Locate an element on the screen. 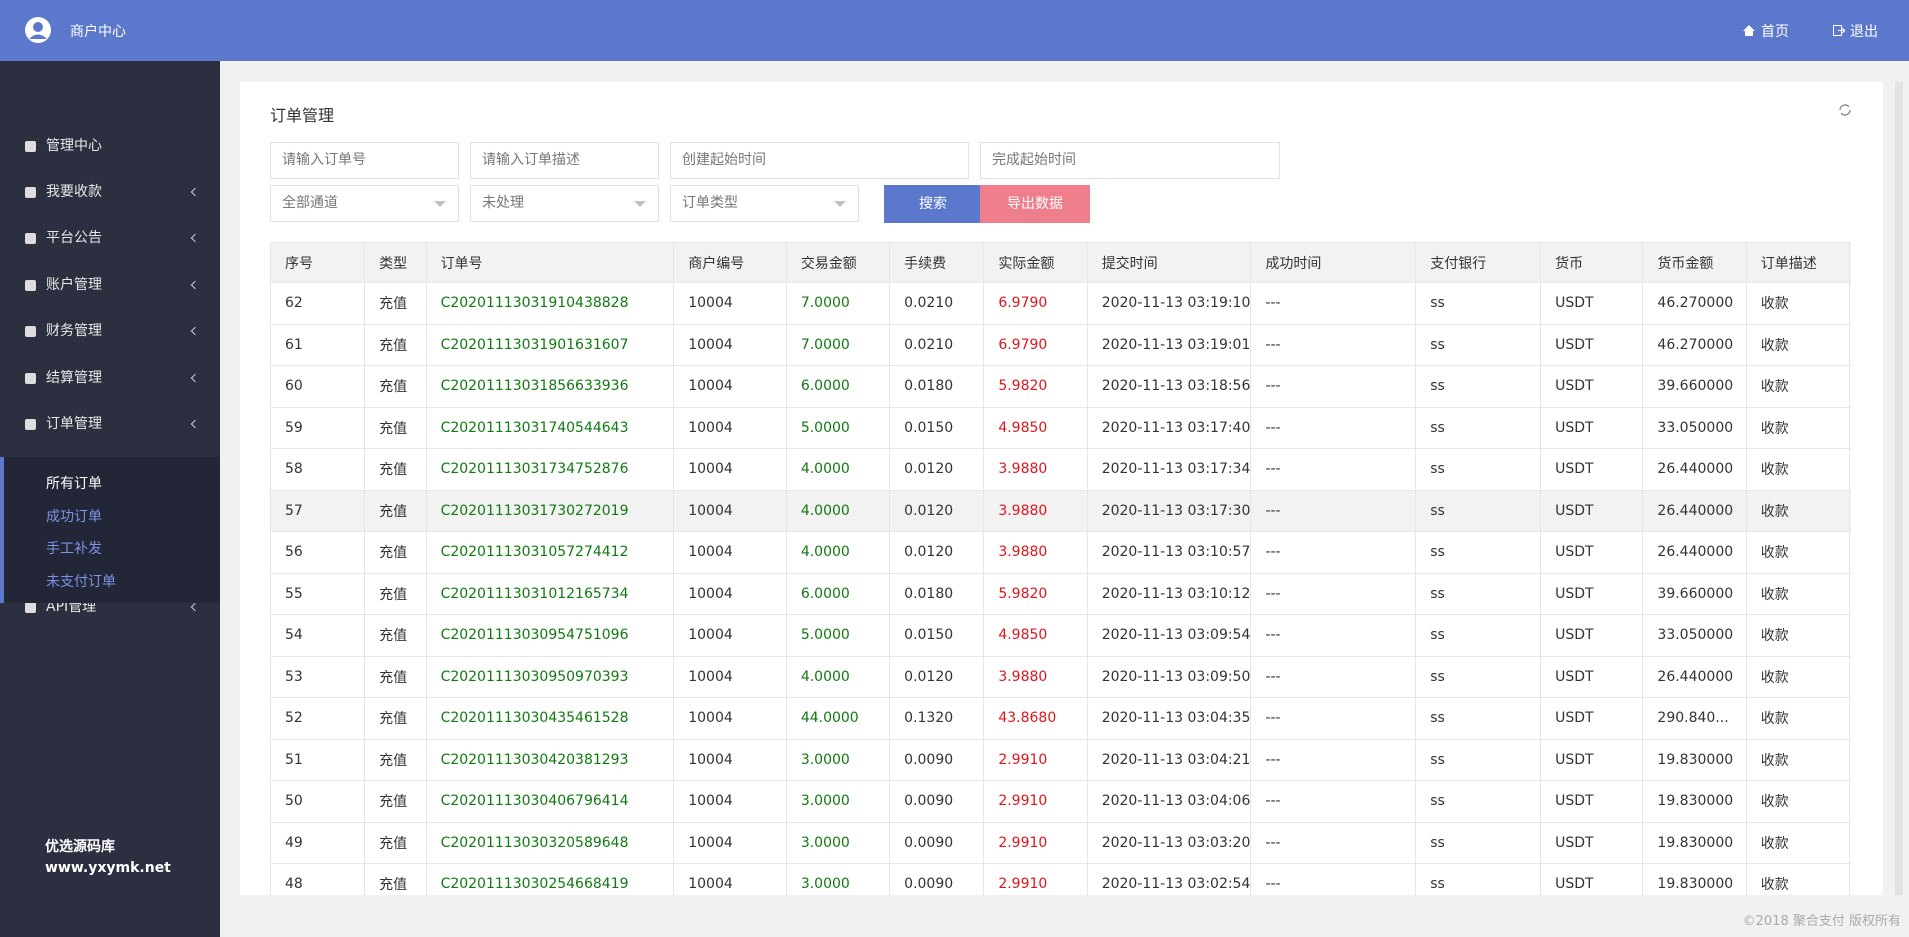  table-cell: 2020-11-13 03:04:06 is located at coordinates (1169, 801).